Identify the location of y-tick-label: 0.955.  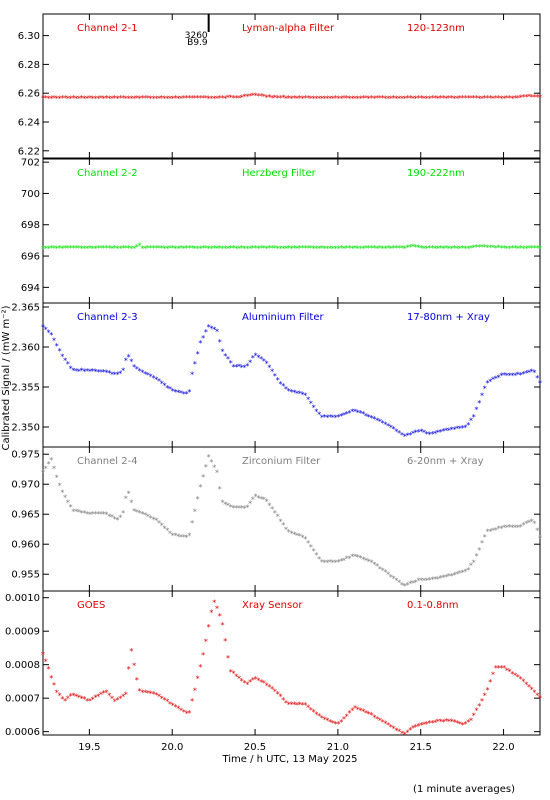
(25, 575).